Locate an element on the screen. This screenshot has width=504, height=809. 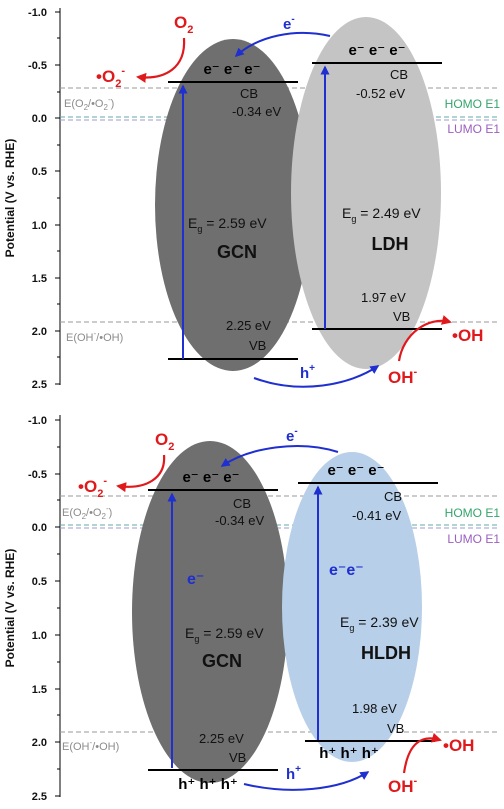
bottom-hldh-name: HLDH is located at coordinates (386, 653).